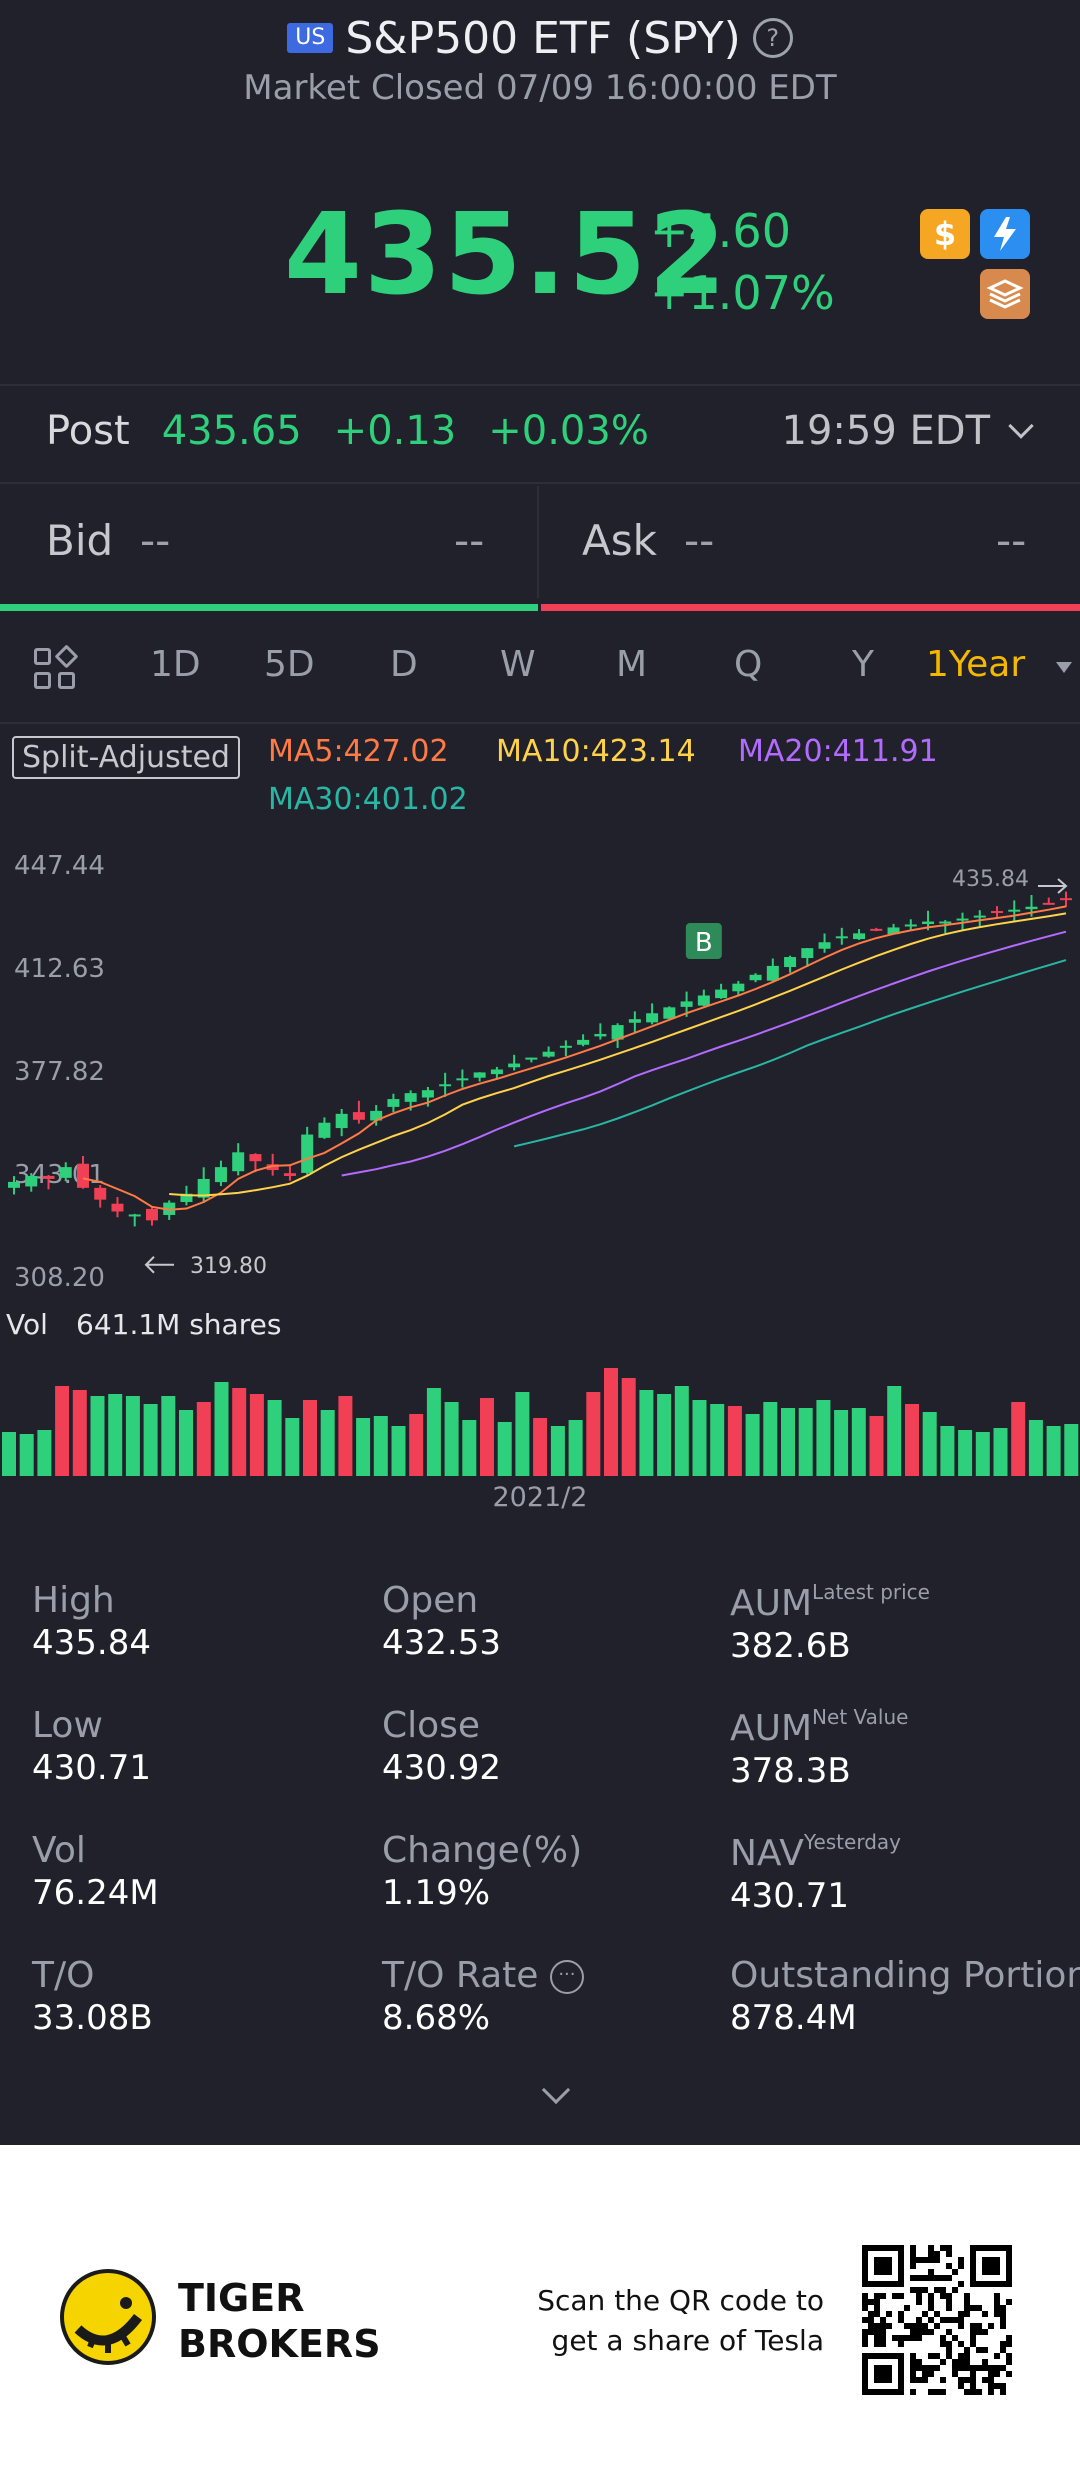 The height and width of the screenshot is (2492, 1080). I want to click on tab-day: D, so click(404, 664).